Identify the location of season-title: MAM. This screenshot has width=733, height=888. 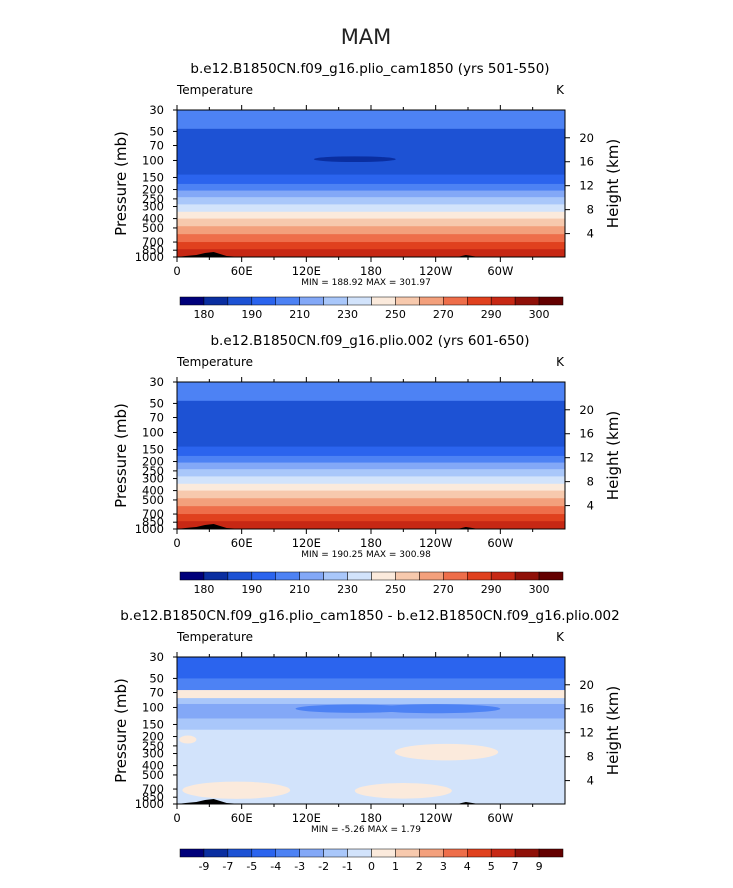
(366, 37).